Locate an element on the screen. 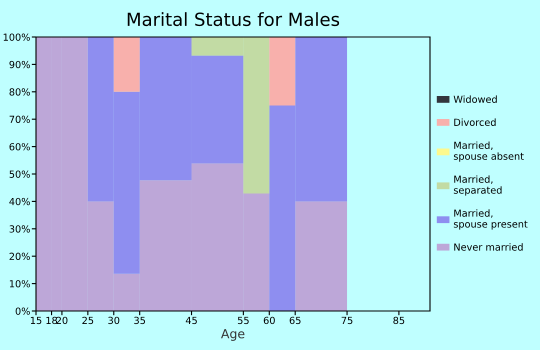 The image size is (540, 350). x-tick-label: 35 is located at coordinates (140, 320).